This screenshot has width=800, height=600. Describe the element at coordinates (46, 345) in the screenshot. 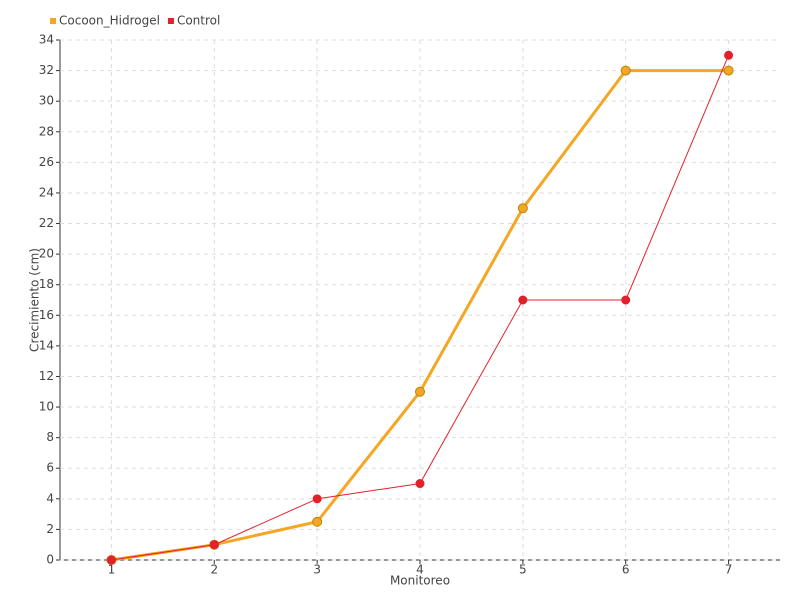

I see `y-tick-label: 14` at that location.